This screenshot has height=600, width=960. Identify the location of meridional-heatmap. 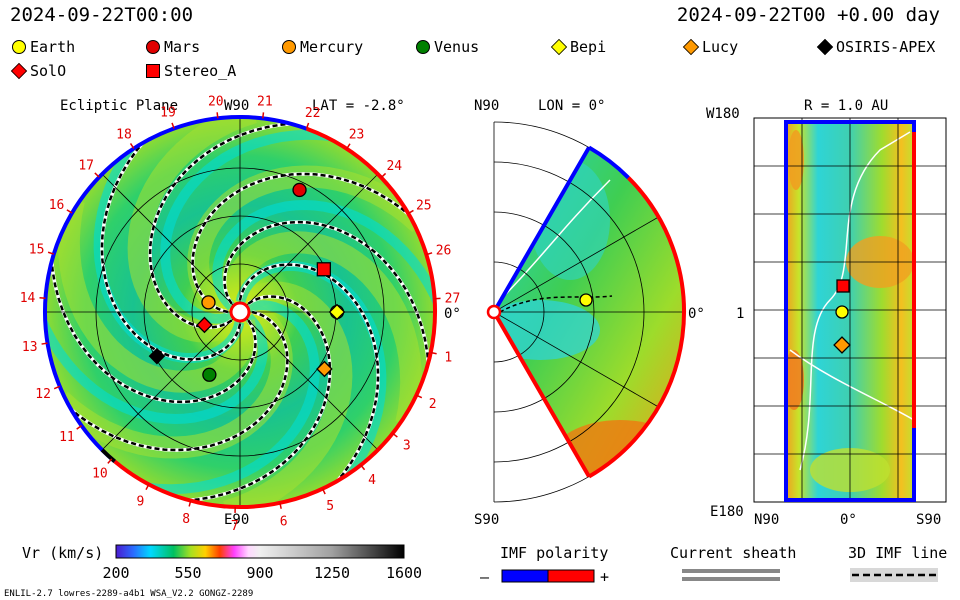
(589, 312).